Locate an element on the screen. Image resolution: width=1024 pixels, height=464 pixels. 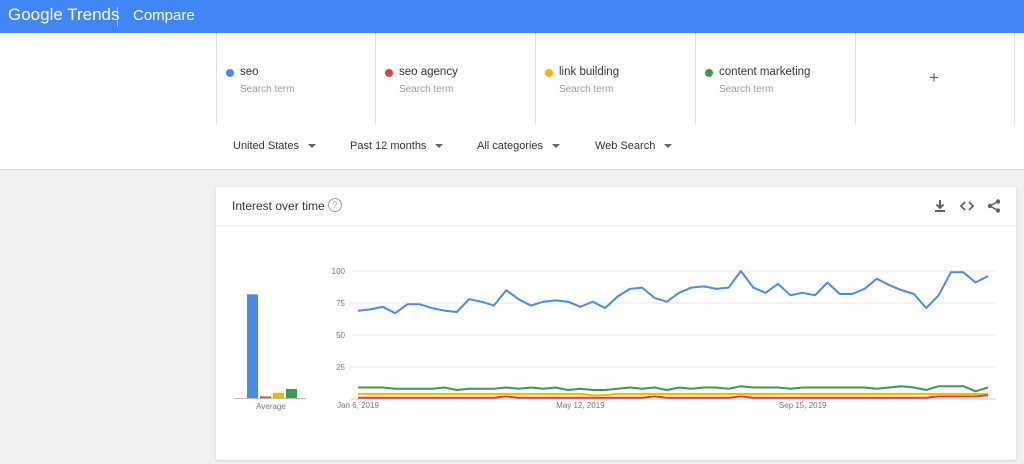
y-tick-label: 50 is located at coordinates (340, 335).